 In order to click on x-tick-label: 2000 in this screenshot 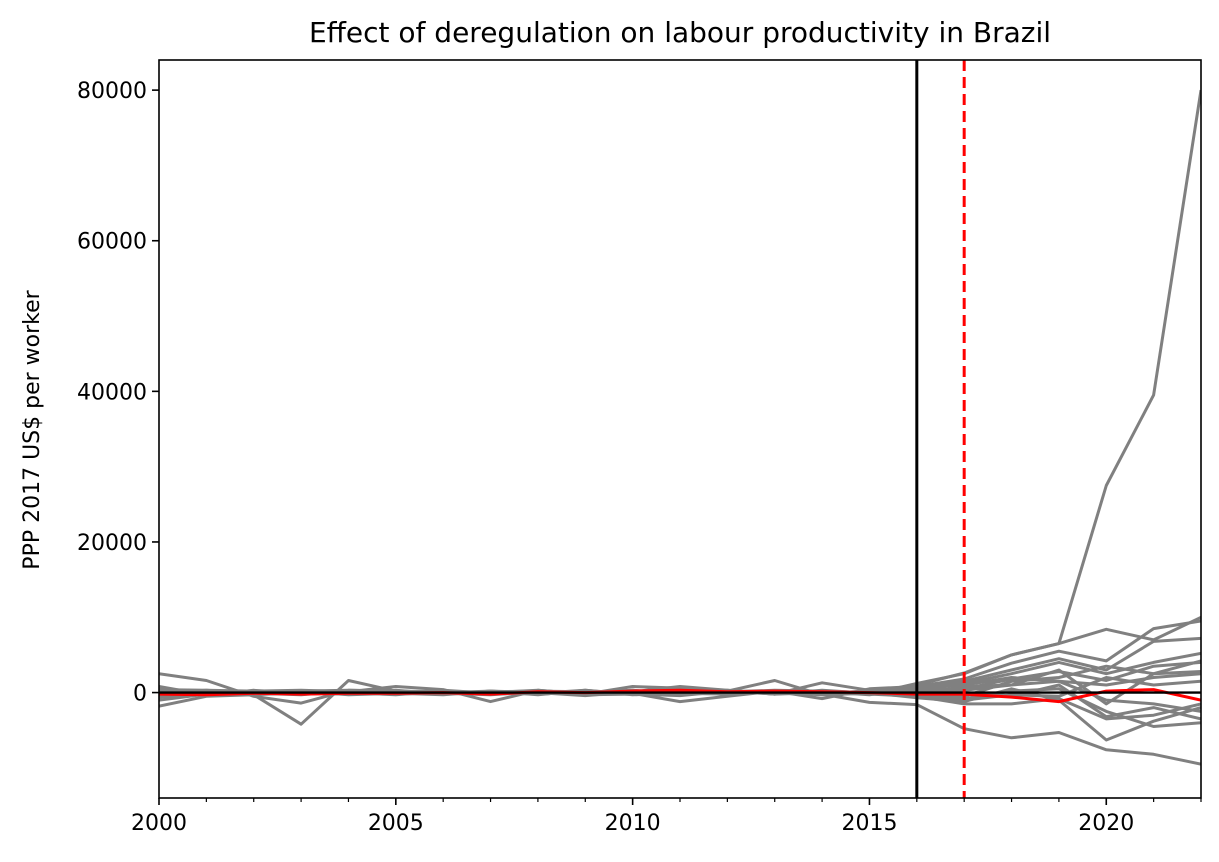, I will do `click(159, 823)`.